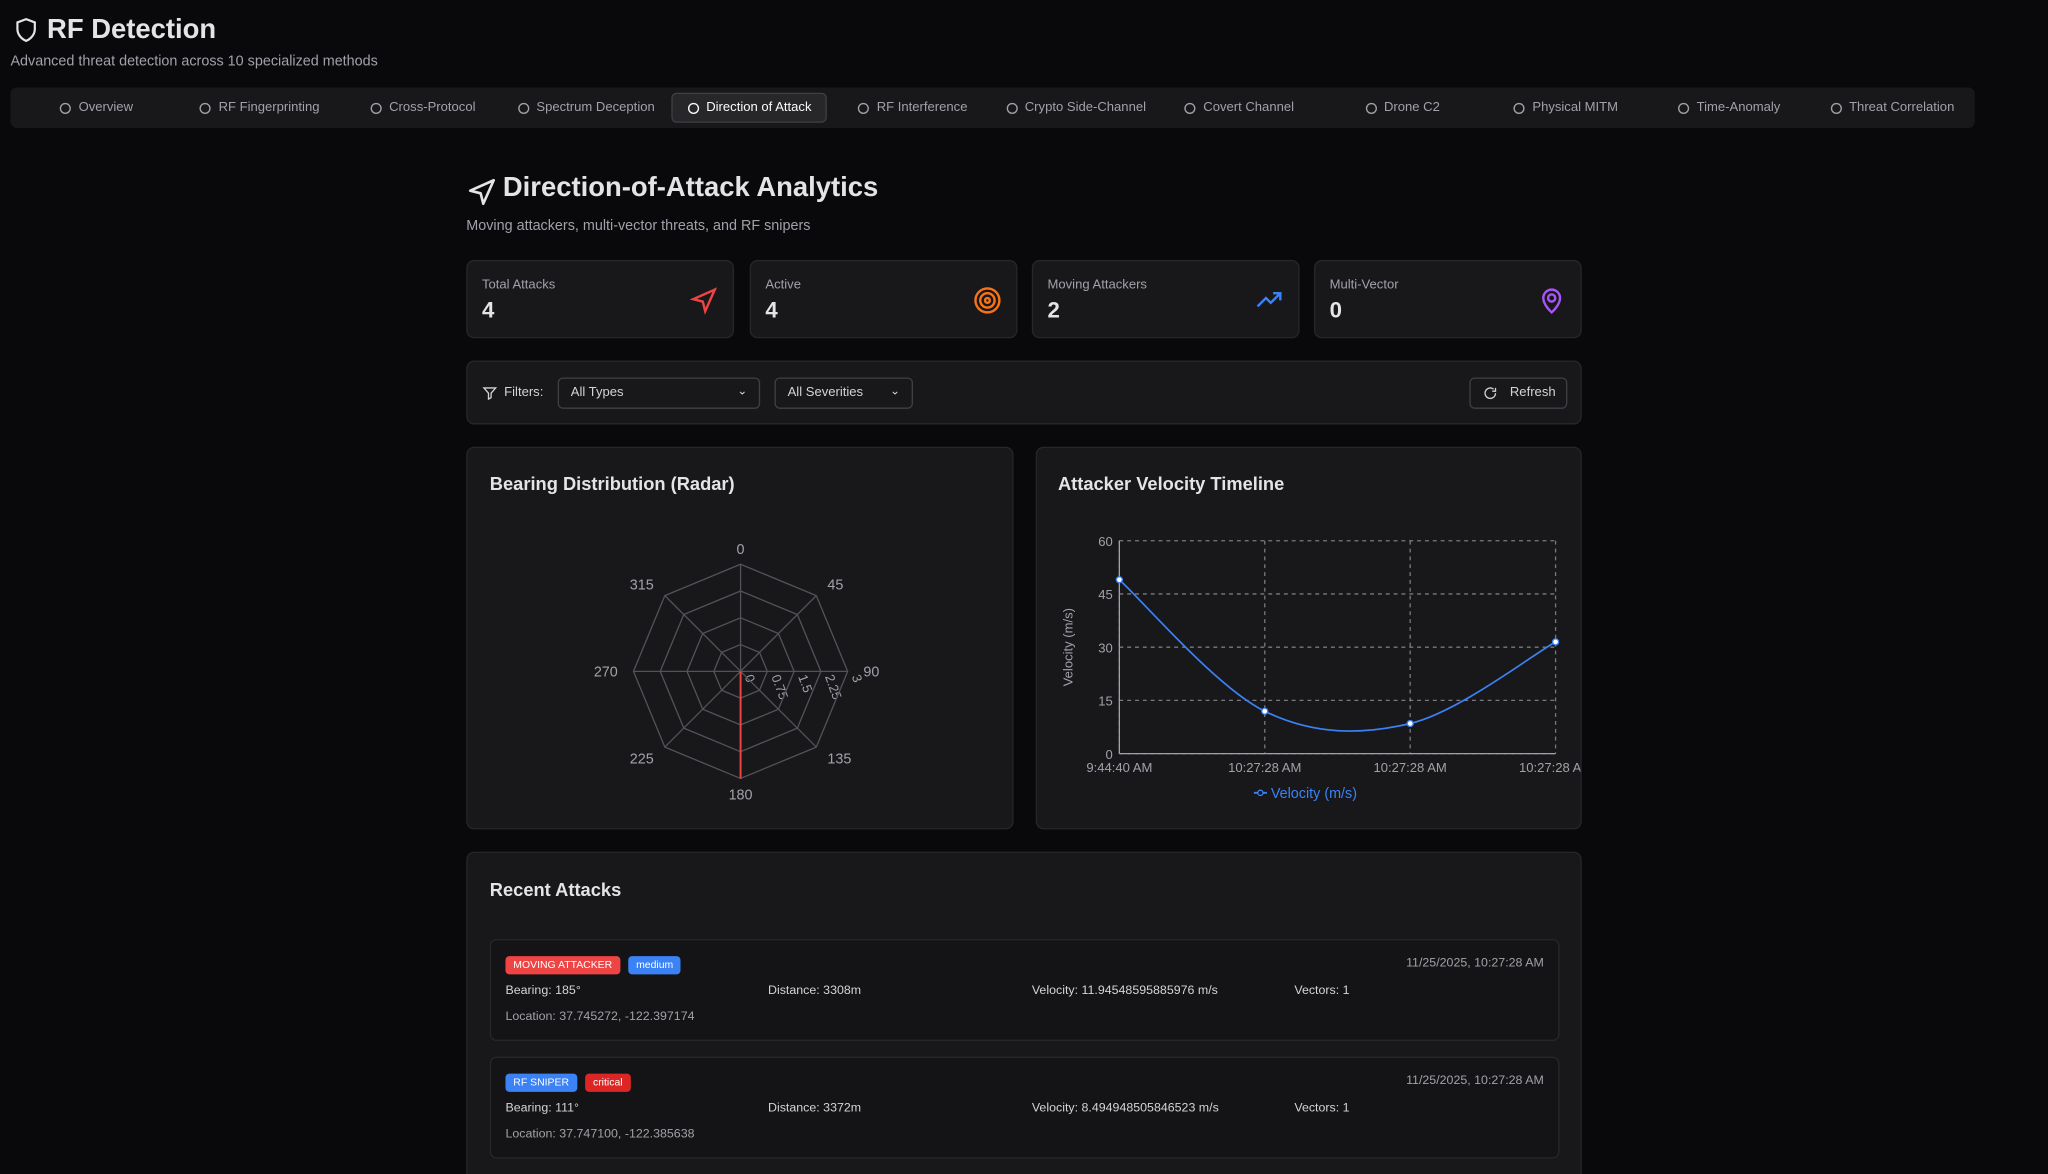 The image size is (2048, 1174). Describe the element at coordinates (1314, 794) in the screenshot. I see `legend-label: Velocity (m/s)` at that location.